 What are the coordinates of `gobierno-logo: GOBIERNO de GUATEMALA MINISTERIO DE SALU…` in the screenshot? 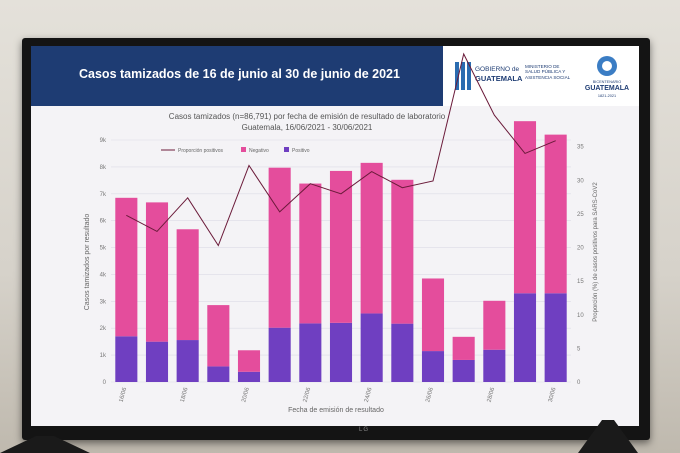 It's located at (513, 77).